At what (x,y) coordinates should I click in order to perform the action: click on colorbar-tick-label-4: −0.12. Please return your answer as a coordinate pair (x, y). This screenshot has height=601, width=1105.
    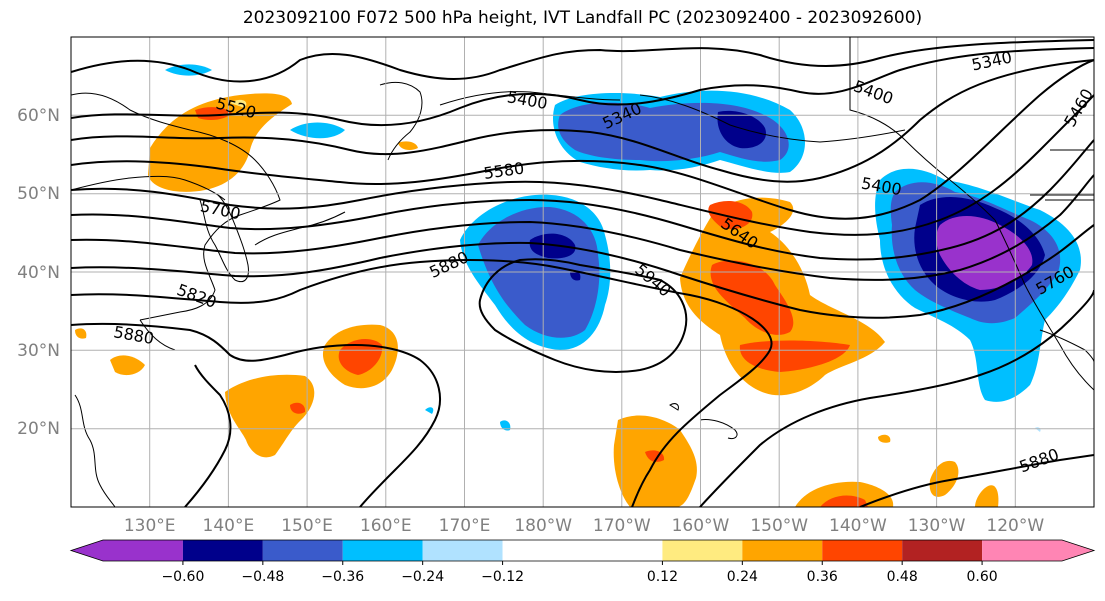
    Looking at the image, I should click on (502, 577).